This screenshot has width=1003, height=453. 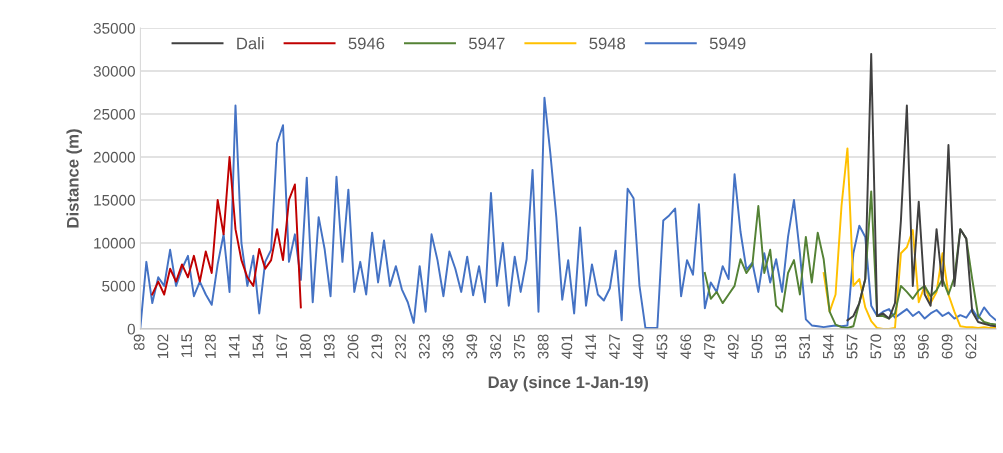 What do you see at coordinates (472, 346) in the screenshot?
I see `x-tick-label: 349` at bounding box center [472, 346].